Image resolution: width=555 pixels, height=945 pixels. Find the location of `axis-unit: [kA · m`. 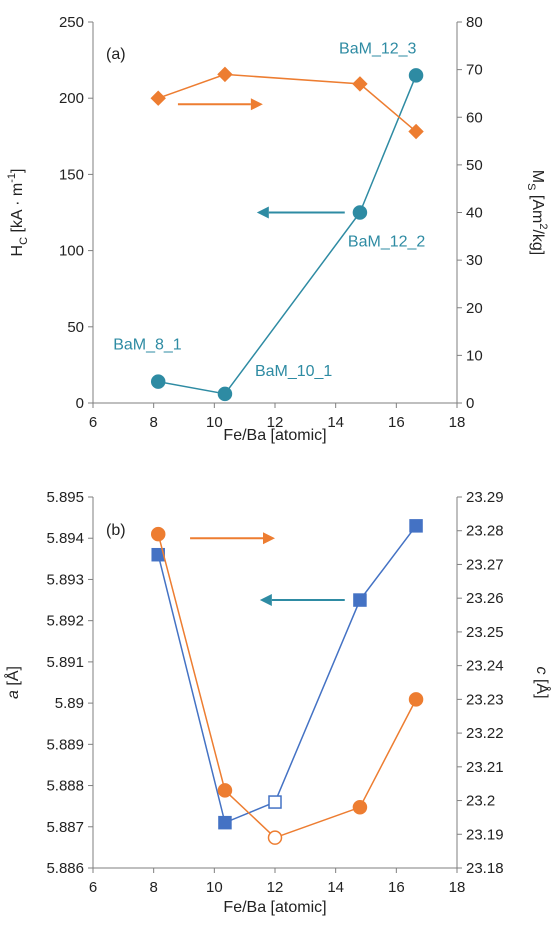

axis-unit: [kA · m is located at coordinates (17, 210).